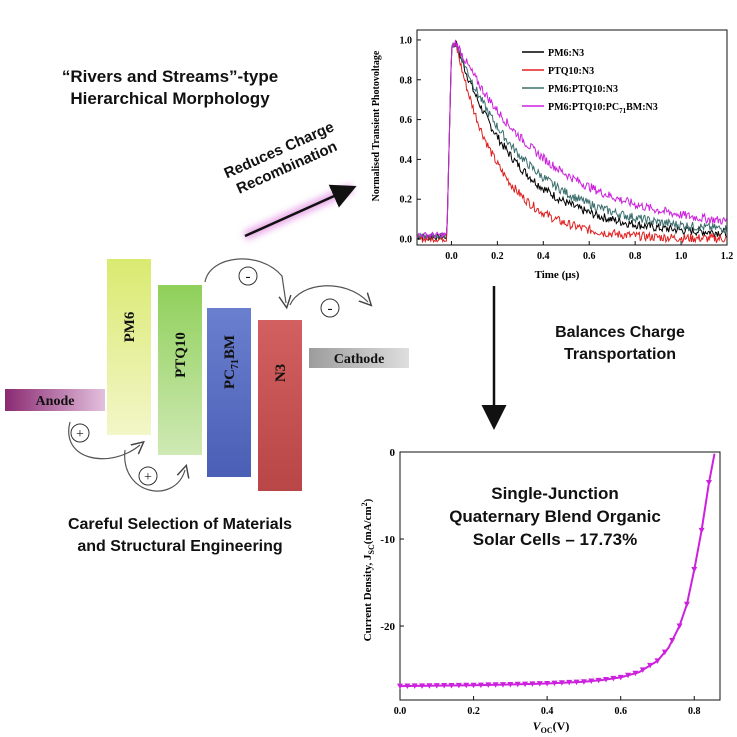 Image resolution: width=737 pixels, height=737 pixels. Describe the element at coordinates (368, 569) in the screenshot. I see `jv-ylabel: Current Density, JSC(mA/cm2)` at that location.